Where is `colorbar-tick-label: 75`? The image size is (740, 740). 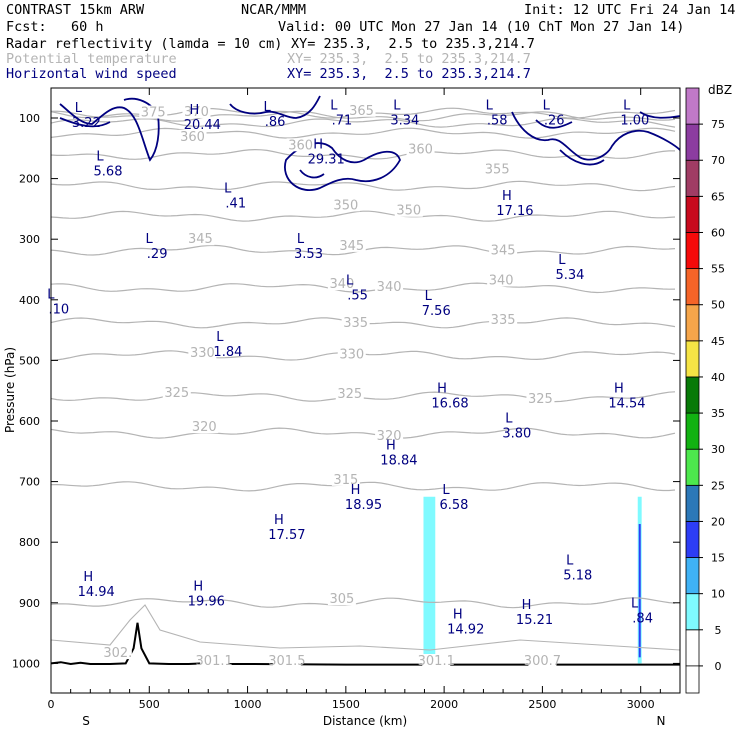 colorbar-tick-label: 75 is located at coordinates (718, 124).